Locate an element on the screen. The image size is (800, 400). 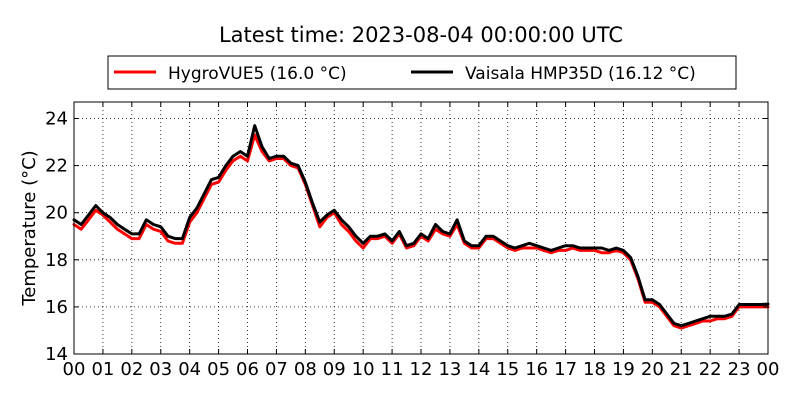
x-tick-label: 15 is located at coordinates (507, 369).